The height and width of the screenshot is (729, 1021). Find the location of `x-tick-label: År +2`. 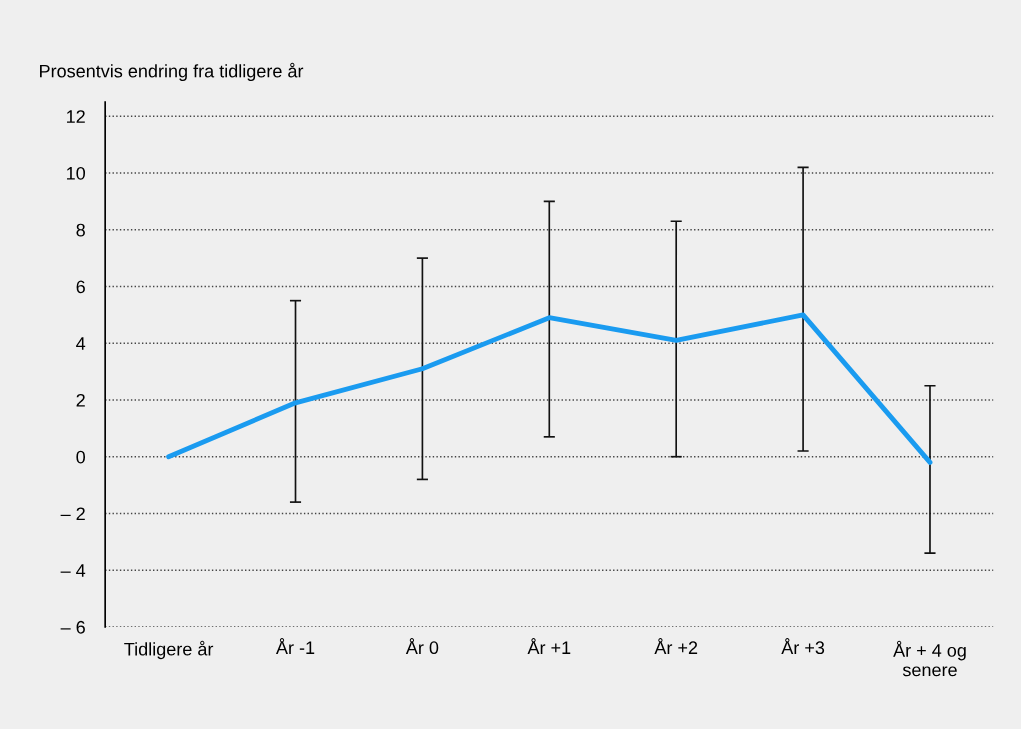

x-tick-label: År +2 is located at coordinates (676, 646).